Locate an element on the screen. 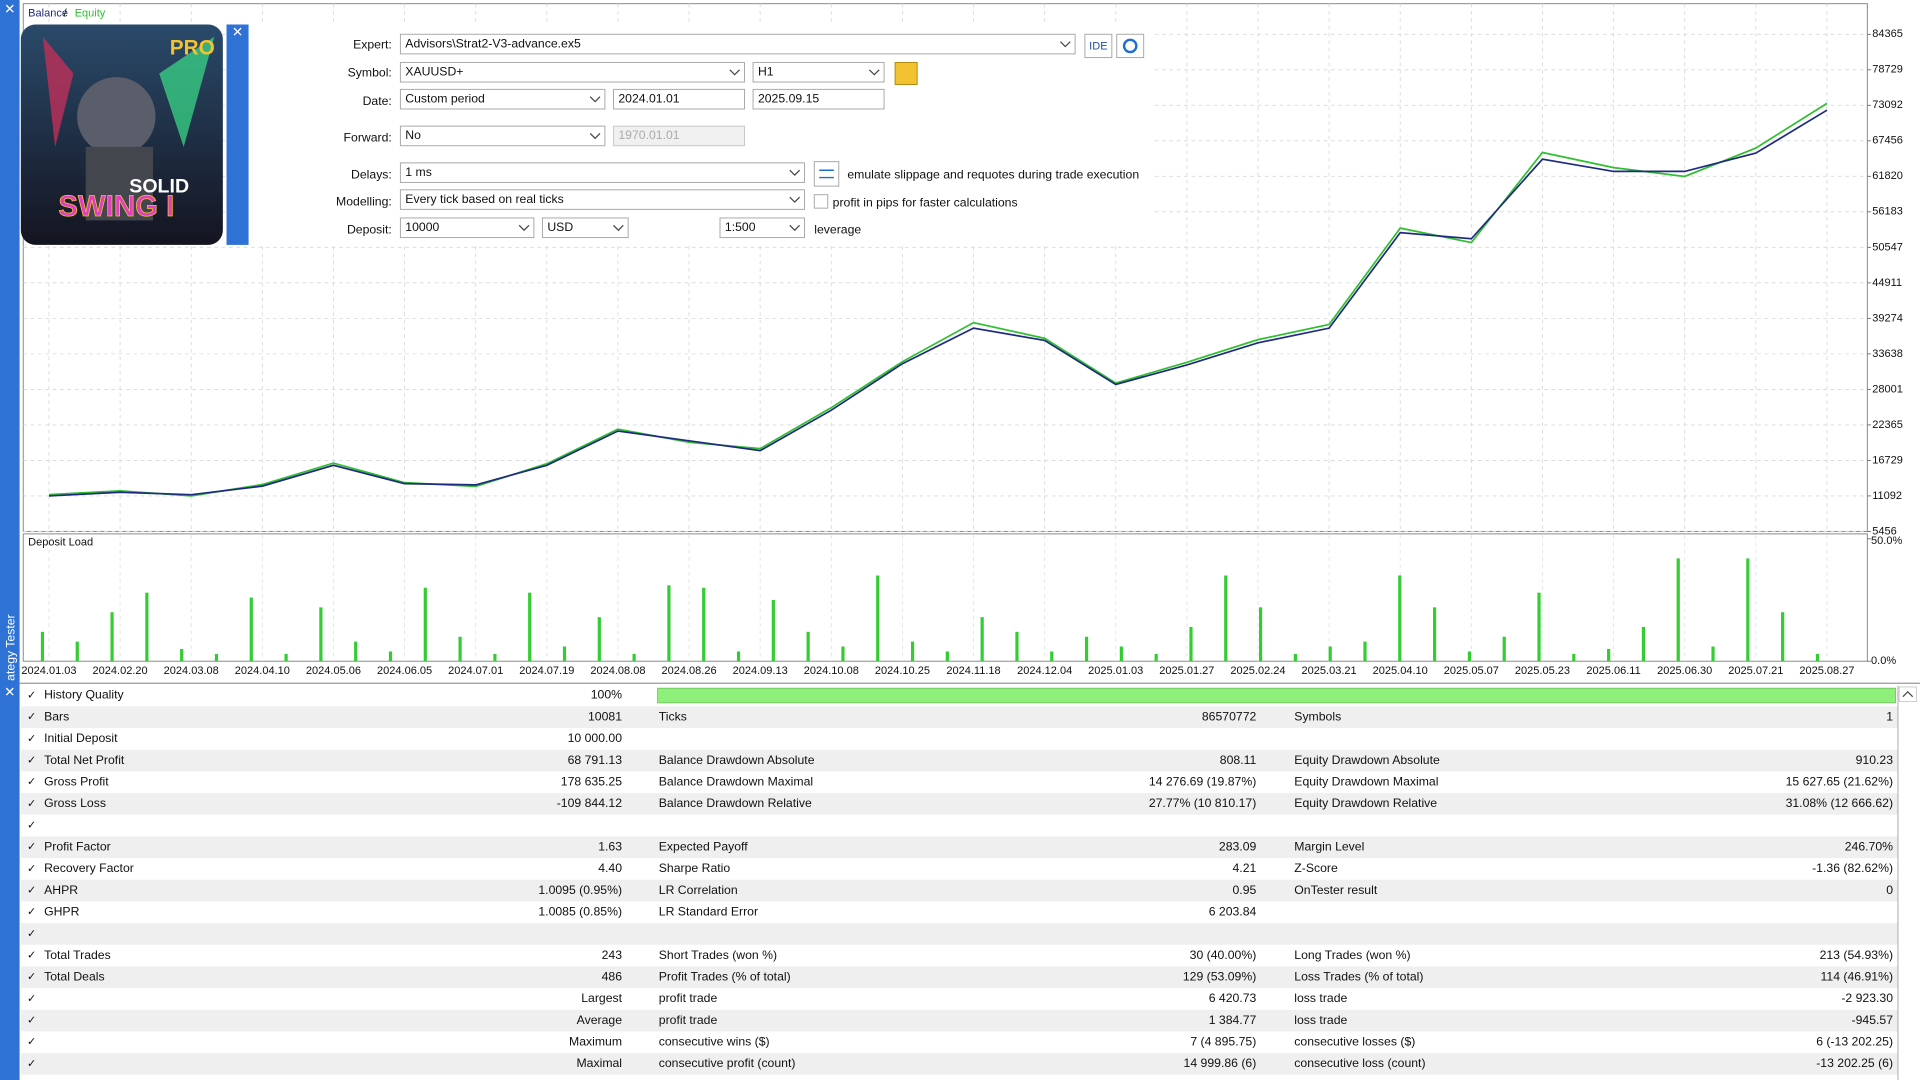 This screenshot has height=1080, width=1920. expert-value: Advisors\Strat2-V3-advance.ex5 is located at coordinates (493, 43).